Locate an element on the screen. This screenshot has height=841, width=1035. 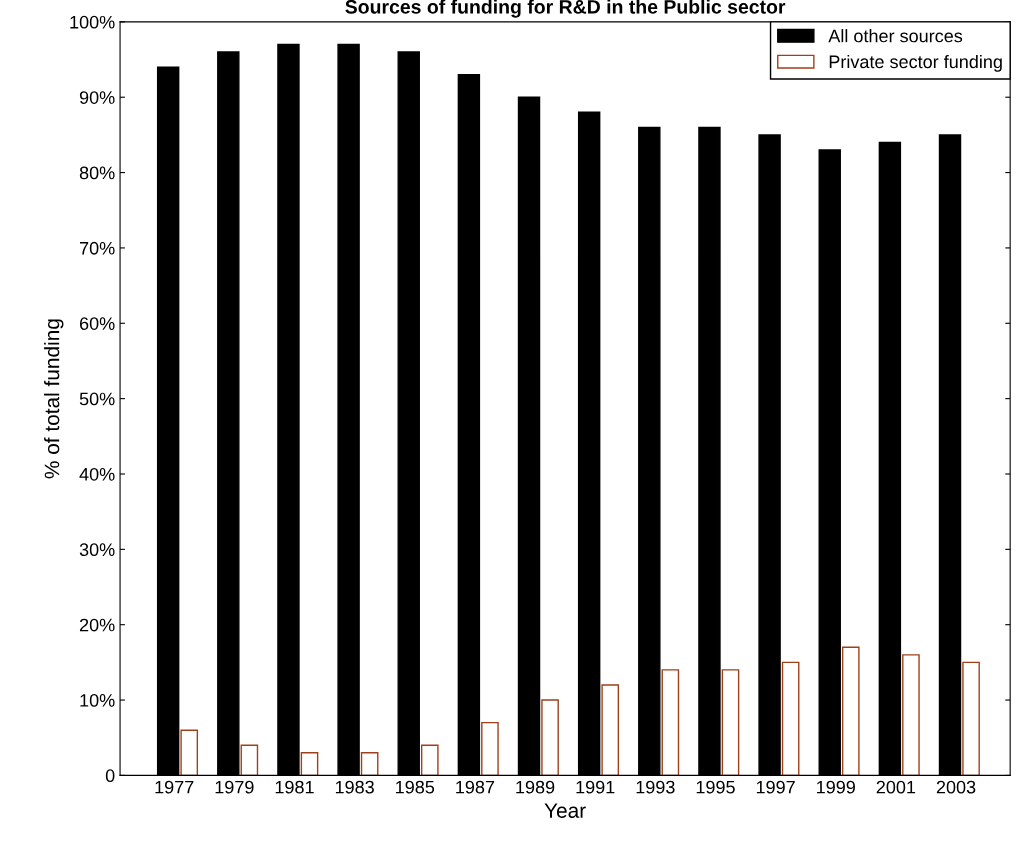
x-tick-label: 1983 is located at coordinates (354, 787).